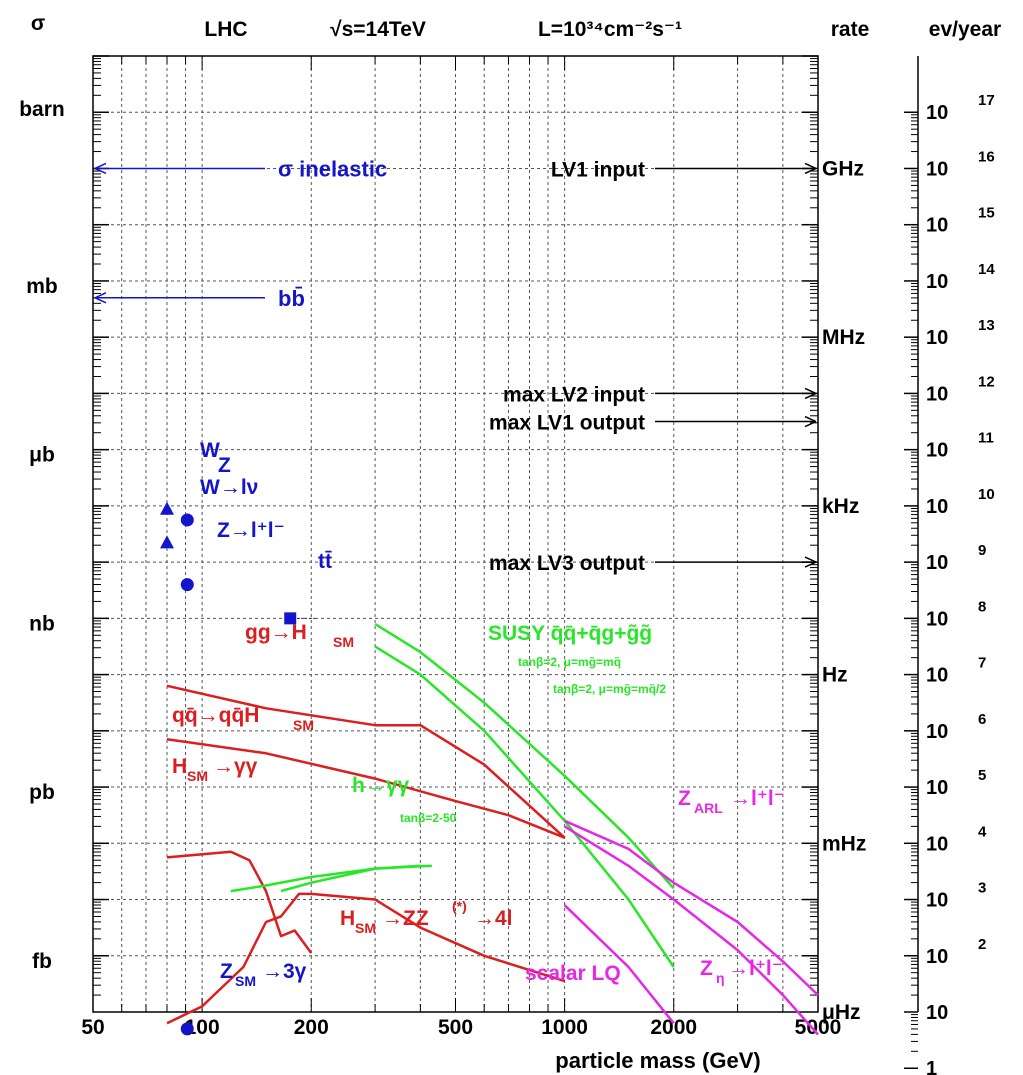  Describe the element at coordinates (986, 381) in the screenshot. I see `evyear-exponent: 12` at that location.